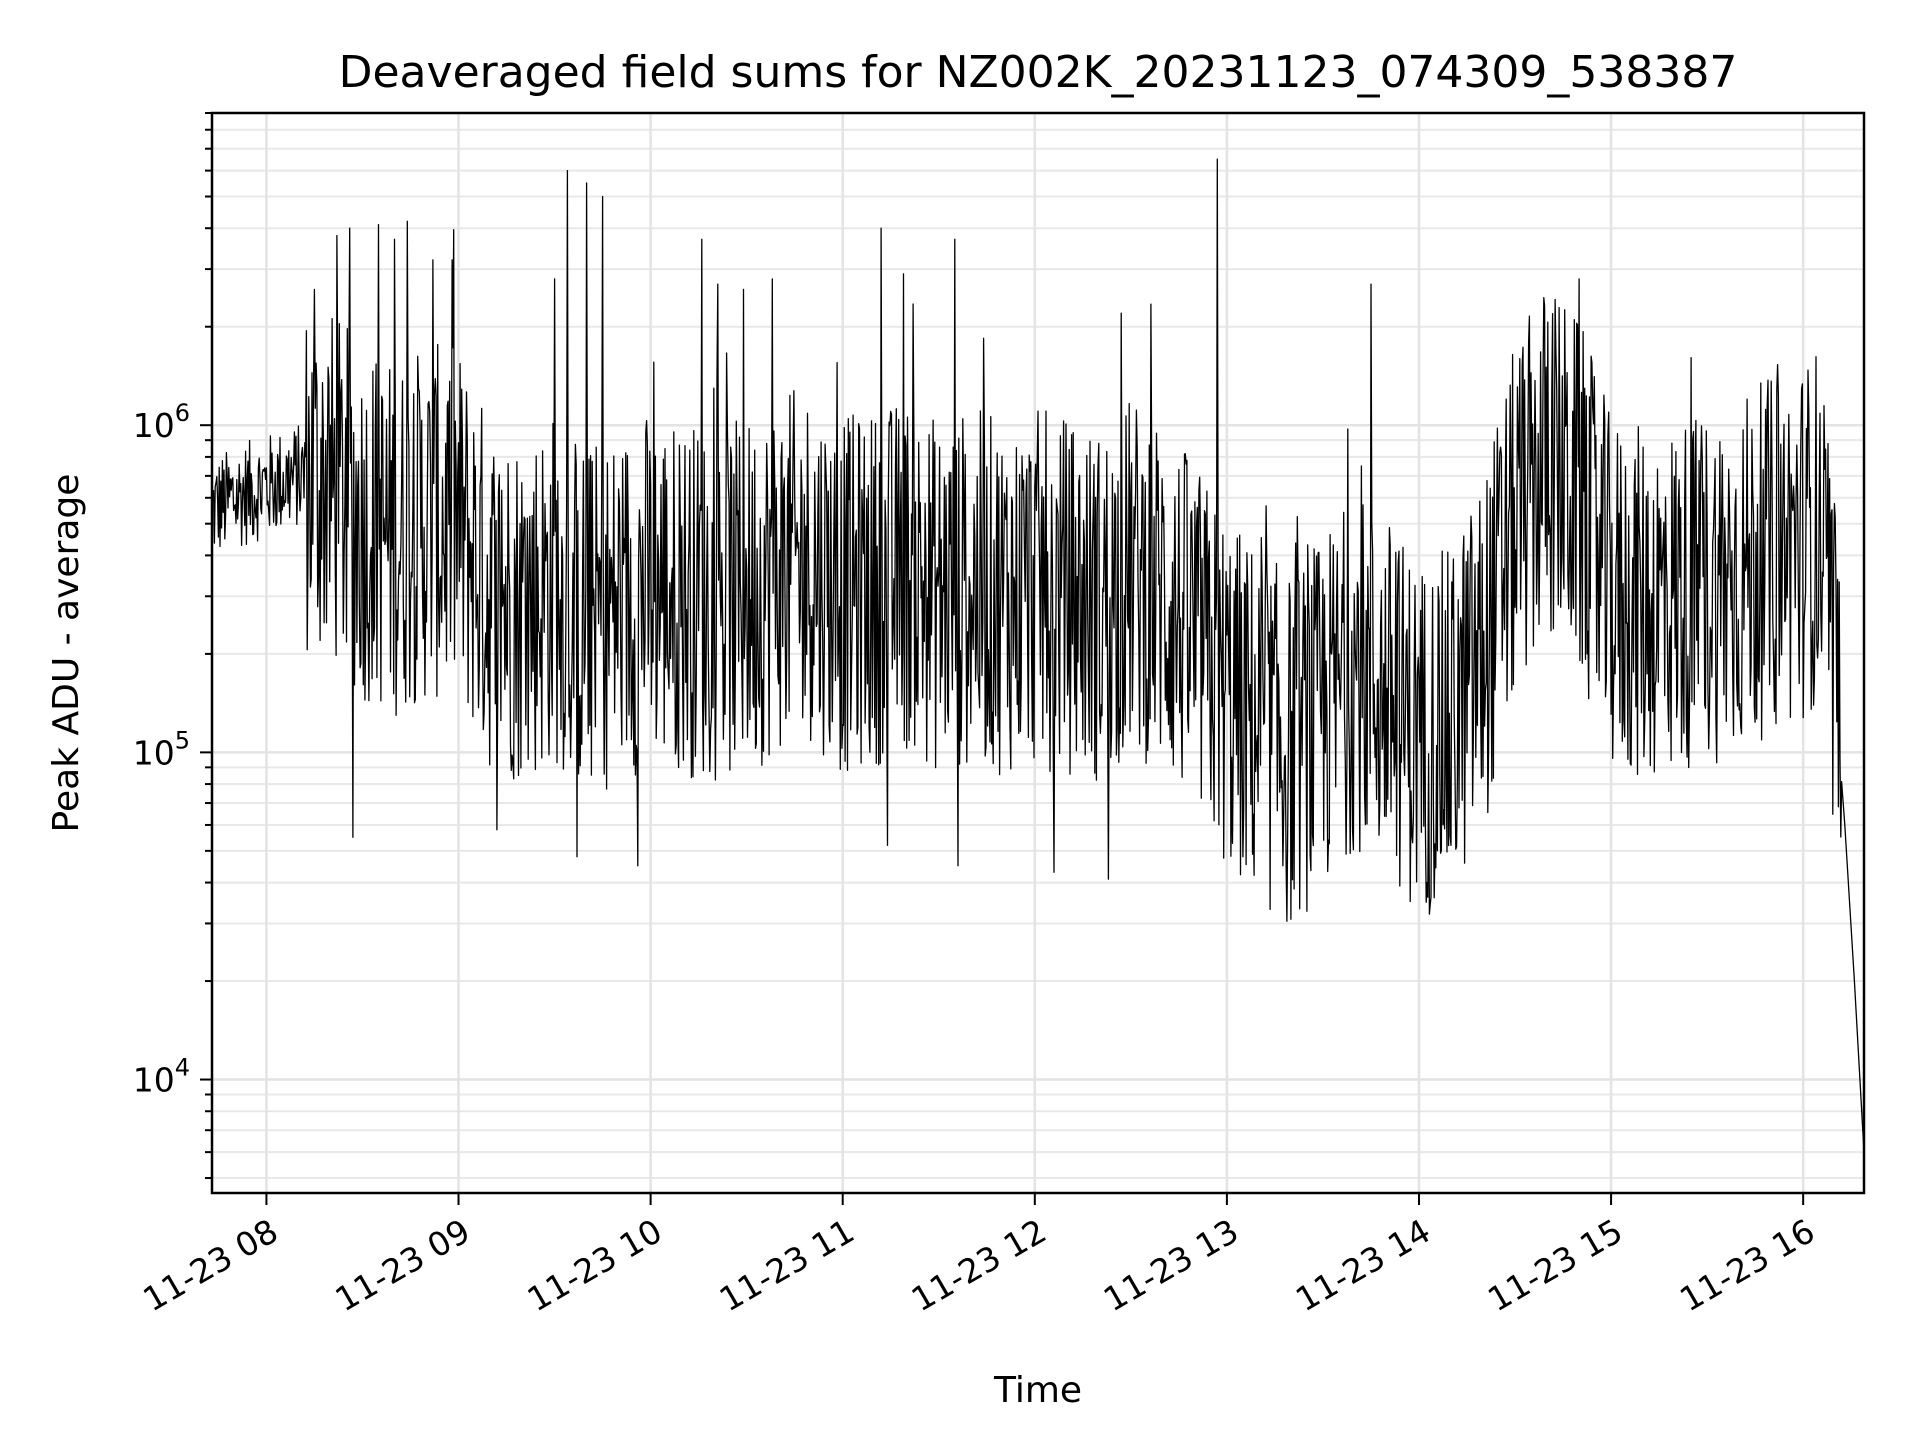  Describe the element at coordinates (161, 422) in the screenshot. I see `y-tick-label: 10⁶` at that location.